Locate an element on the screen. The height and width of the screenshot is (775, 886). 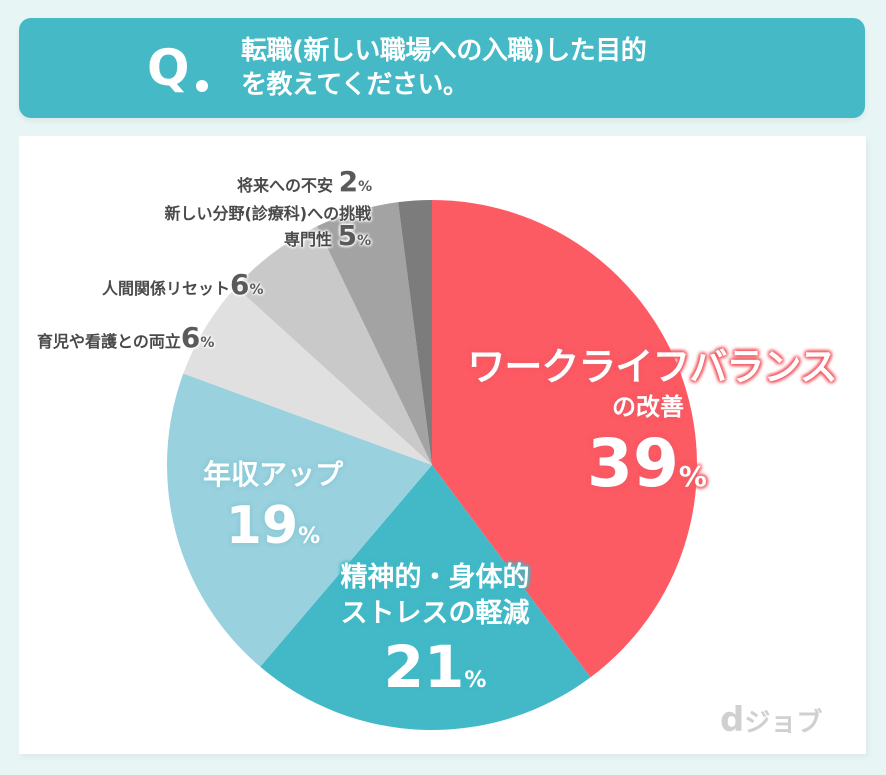
label-value: 5 is located at coordinates (347, 235).